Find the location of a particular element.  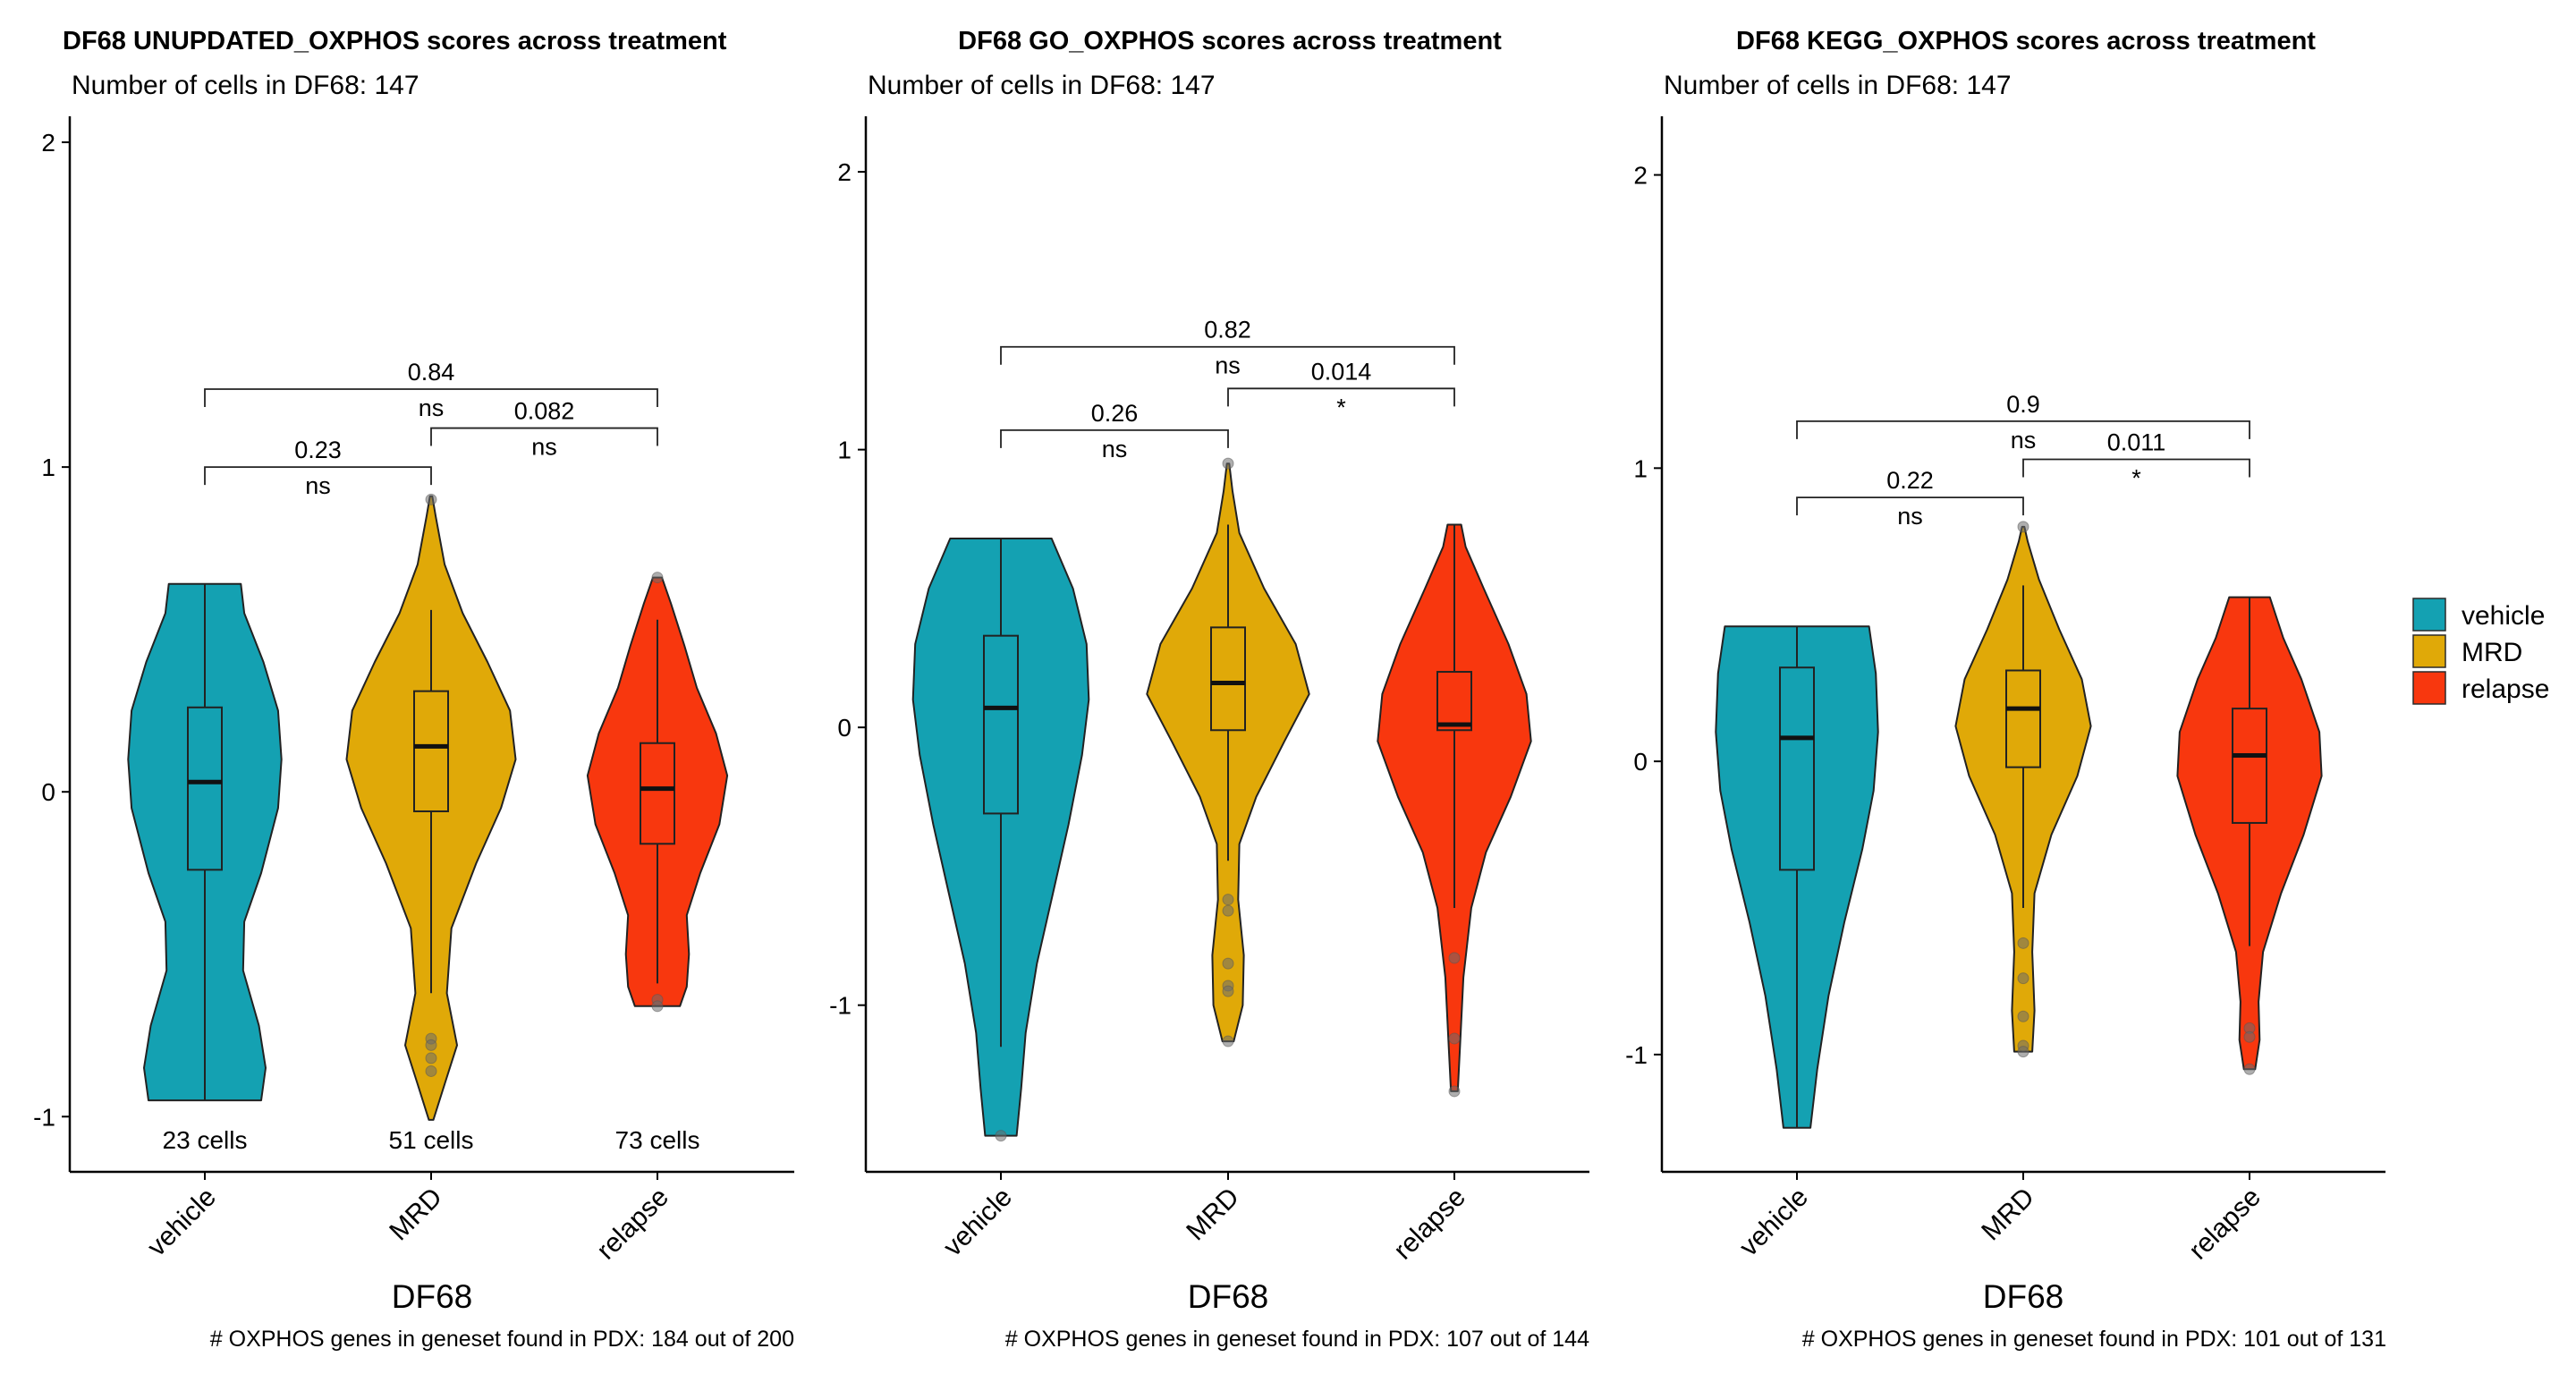

legend-label-vehicle: vehicle is located at coordinates (2503, 616).